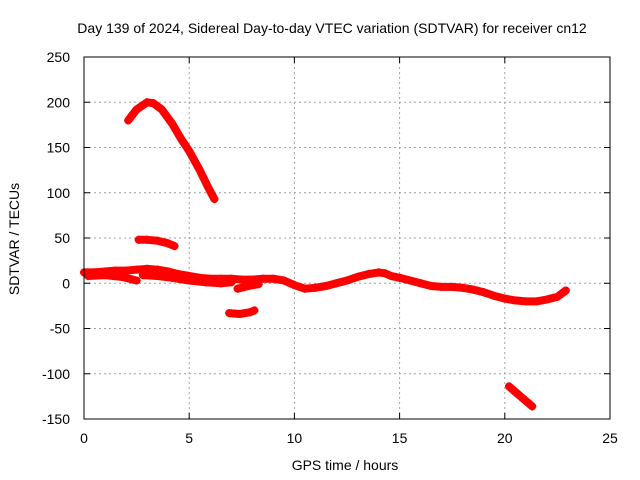 This screenshot has width=640, height=480. I want to click on x-tick-label: 25, so click(610, 438).